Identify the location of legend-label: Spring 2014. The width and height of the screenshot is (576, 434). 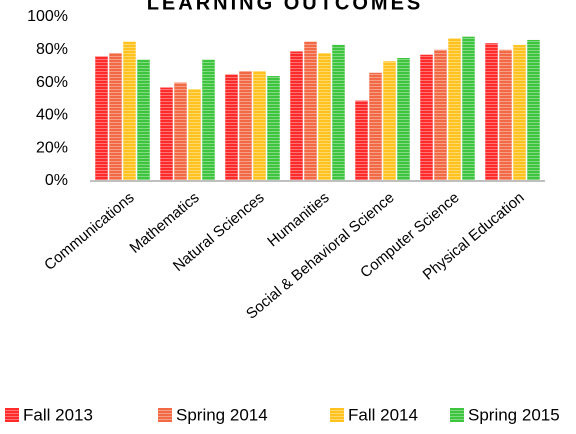
(222, 414).